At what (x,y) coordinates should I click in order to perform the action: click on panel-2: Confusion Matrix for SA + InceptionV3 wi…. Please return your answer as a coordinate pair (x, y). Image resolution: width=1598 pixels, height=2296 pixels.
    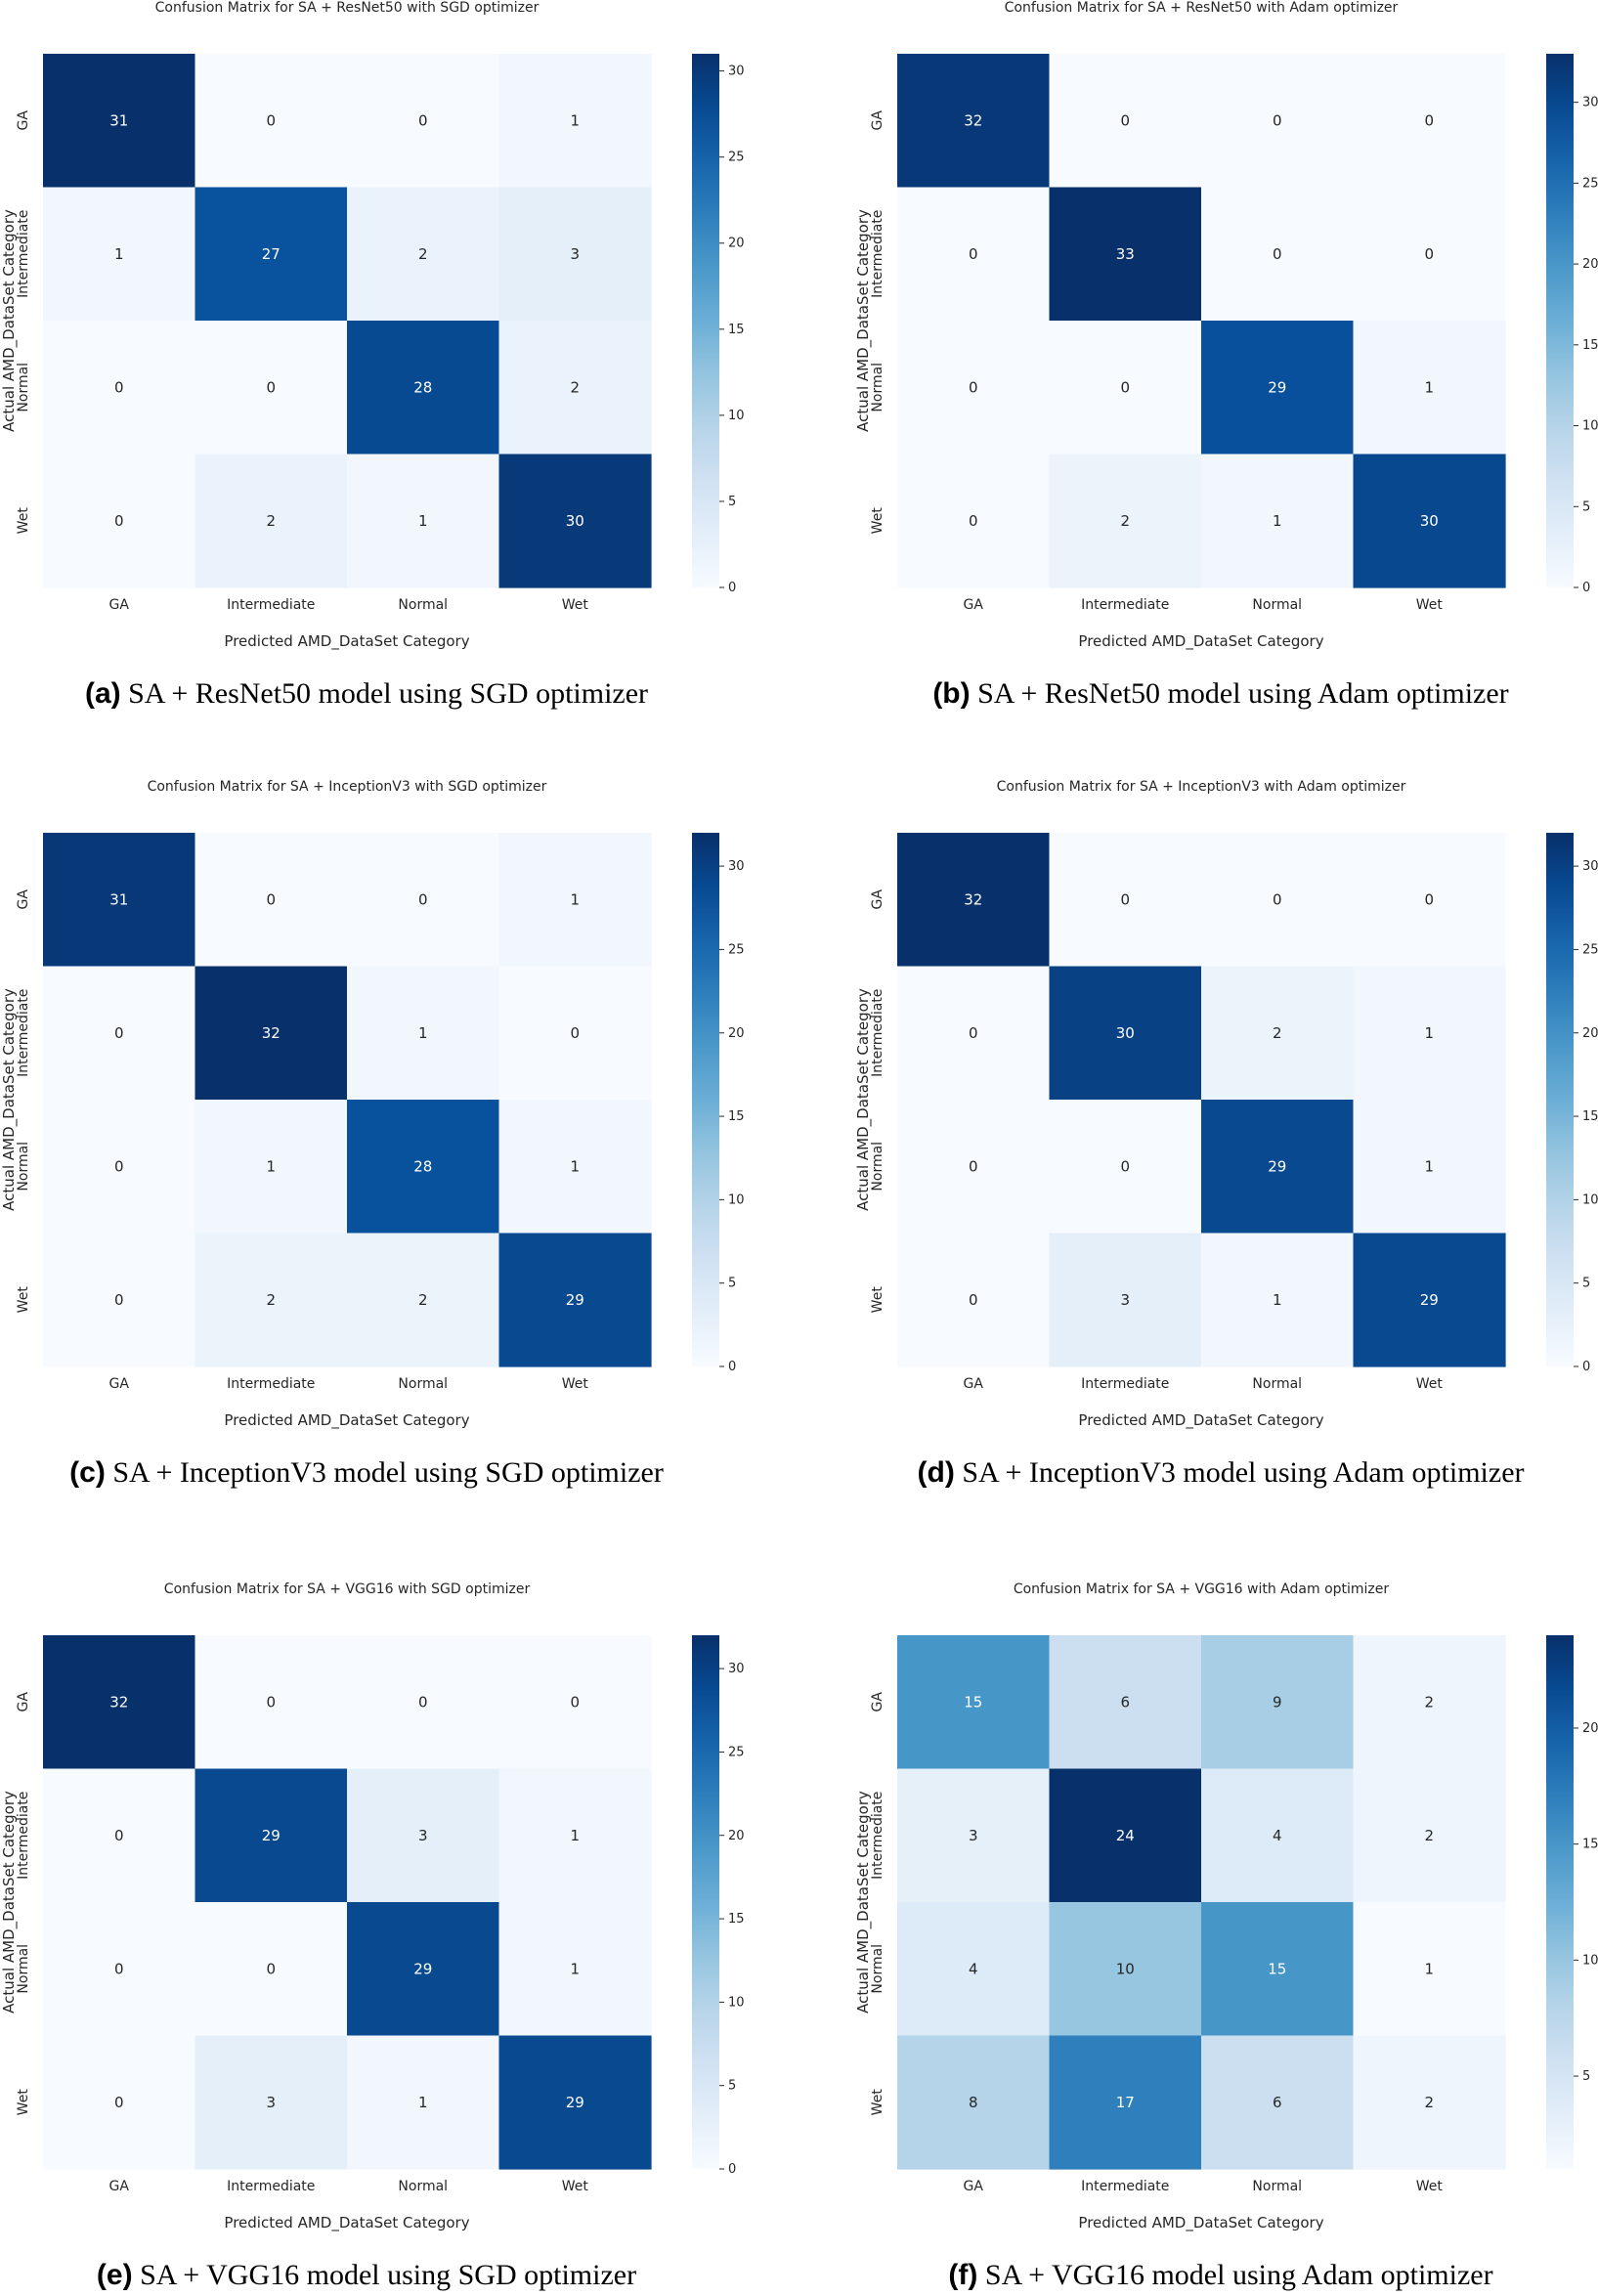
    Looking at the image, I should click on (373, 1134).